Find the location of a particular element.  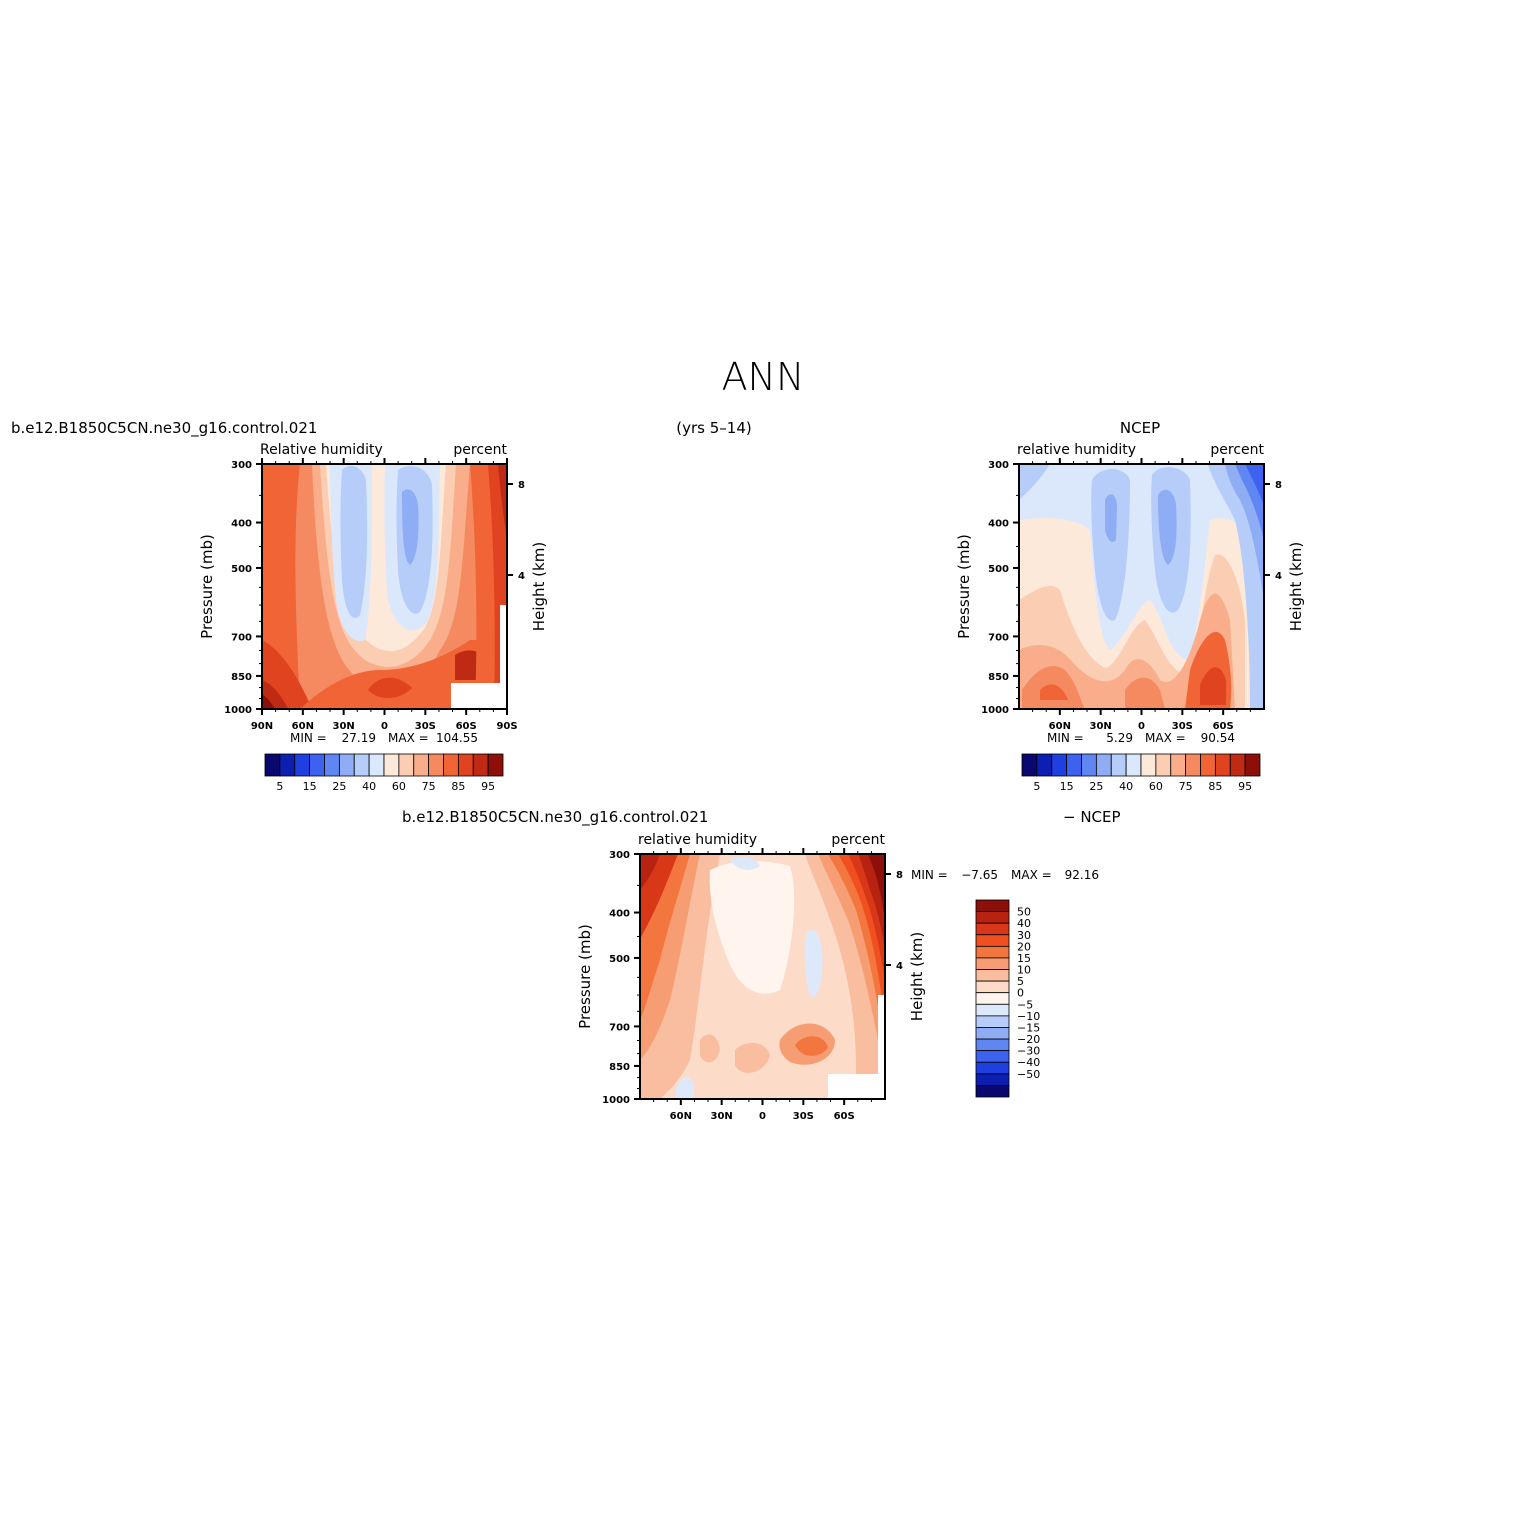

panel-diff-right-label: percent is located at coordinates (858, 840).